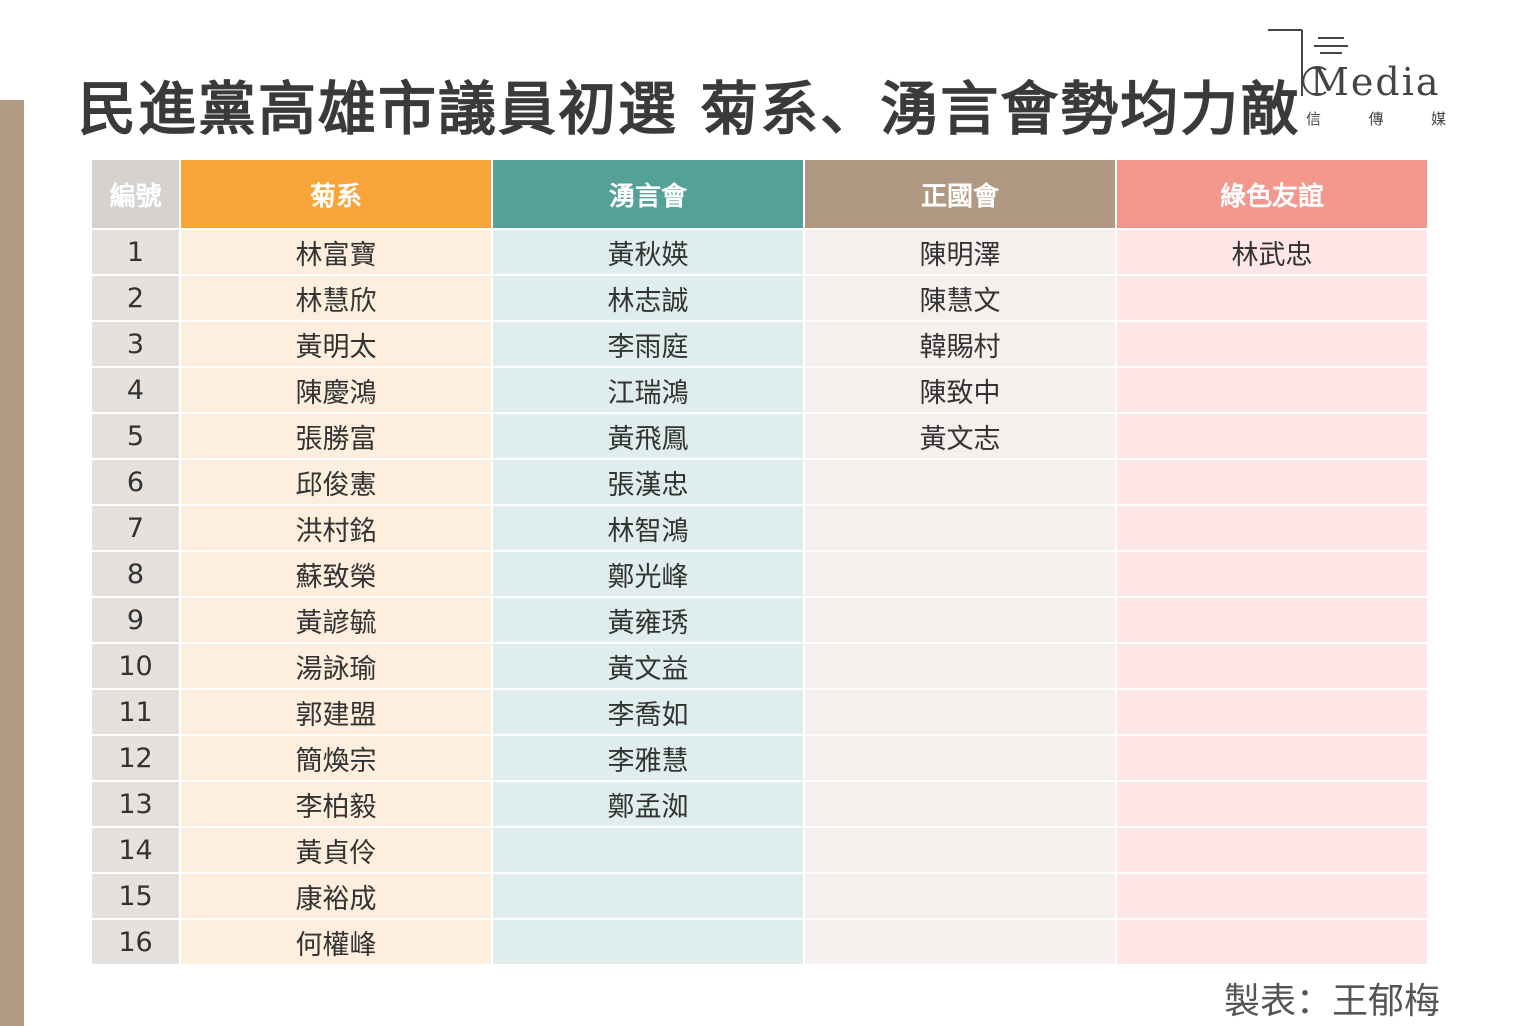 The height and width of the screenshot is (1026, 1538). I want to click on table-row: 8 蘇致榮 鄭光峰, so click(760, 574).